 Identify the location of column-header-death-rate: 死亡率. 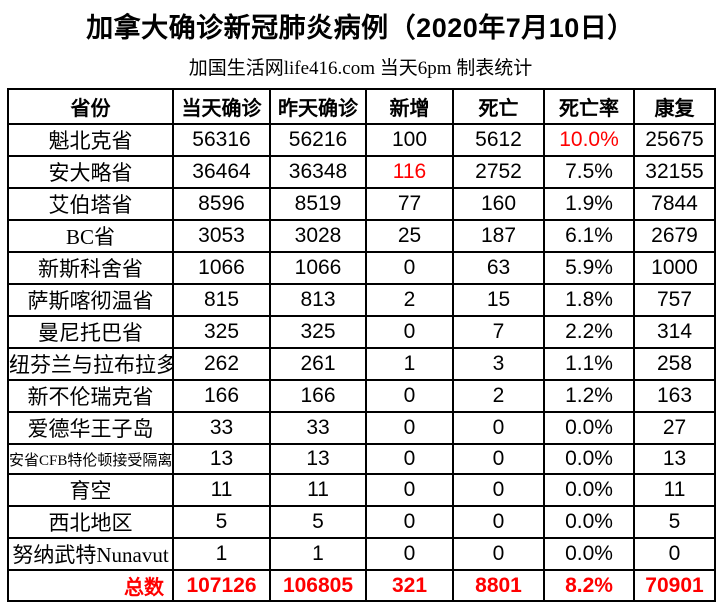
(589, 106).